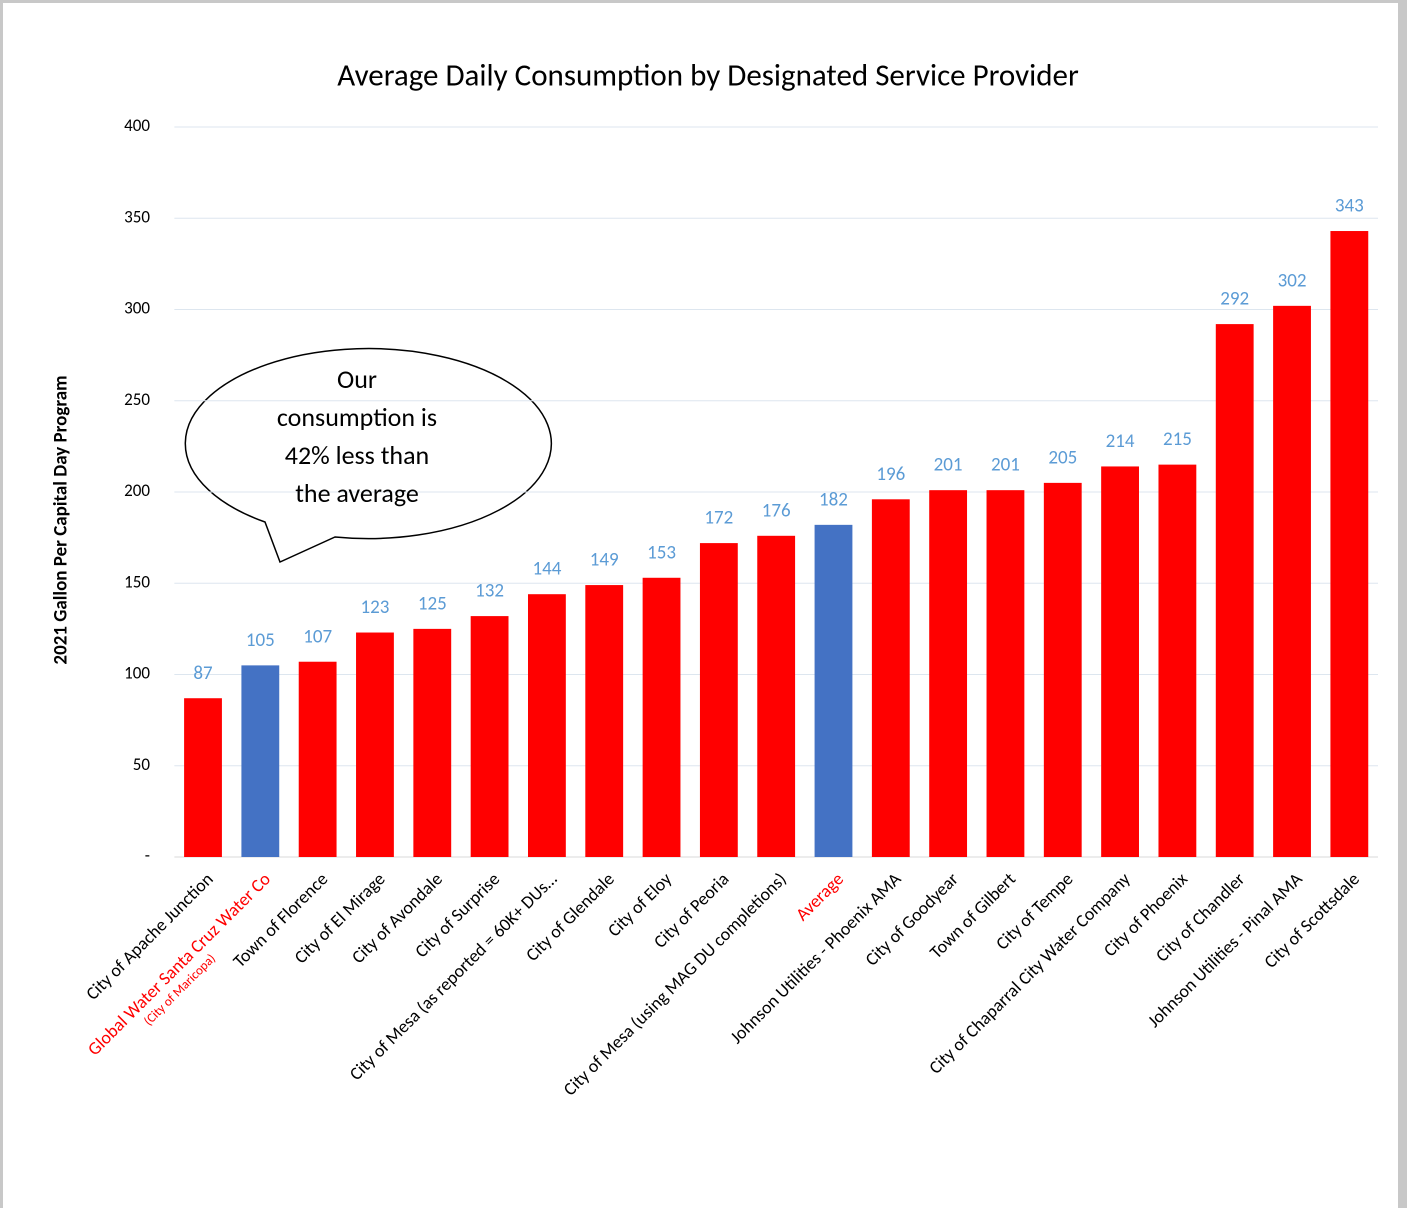  I want to click on value-label: 144, so click(546, 569).